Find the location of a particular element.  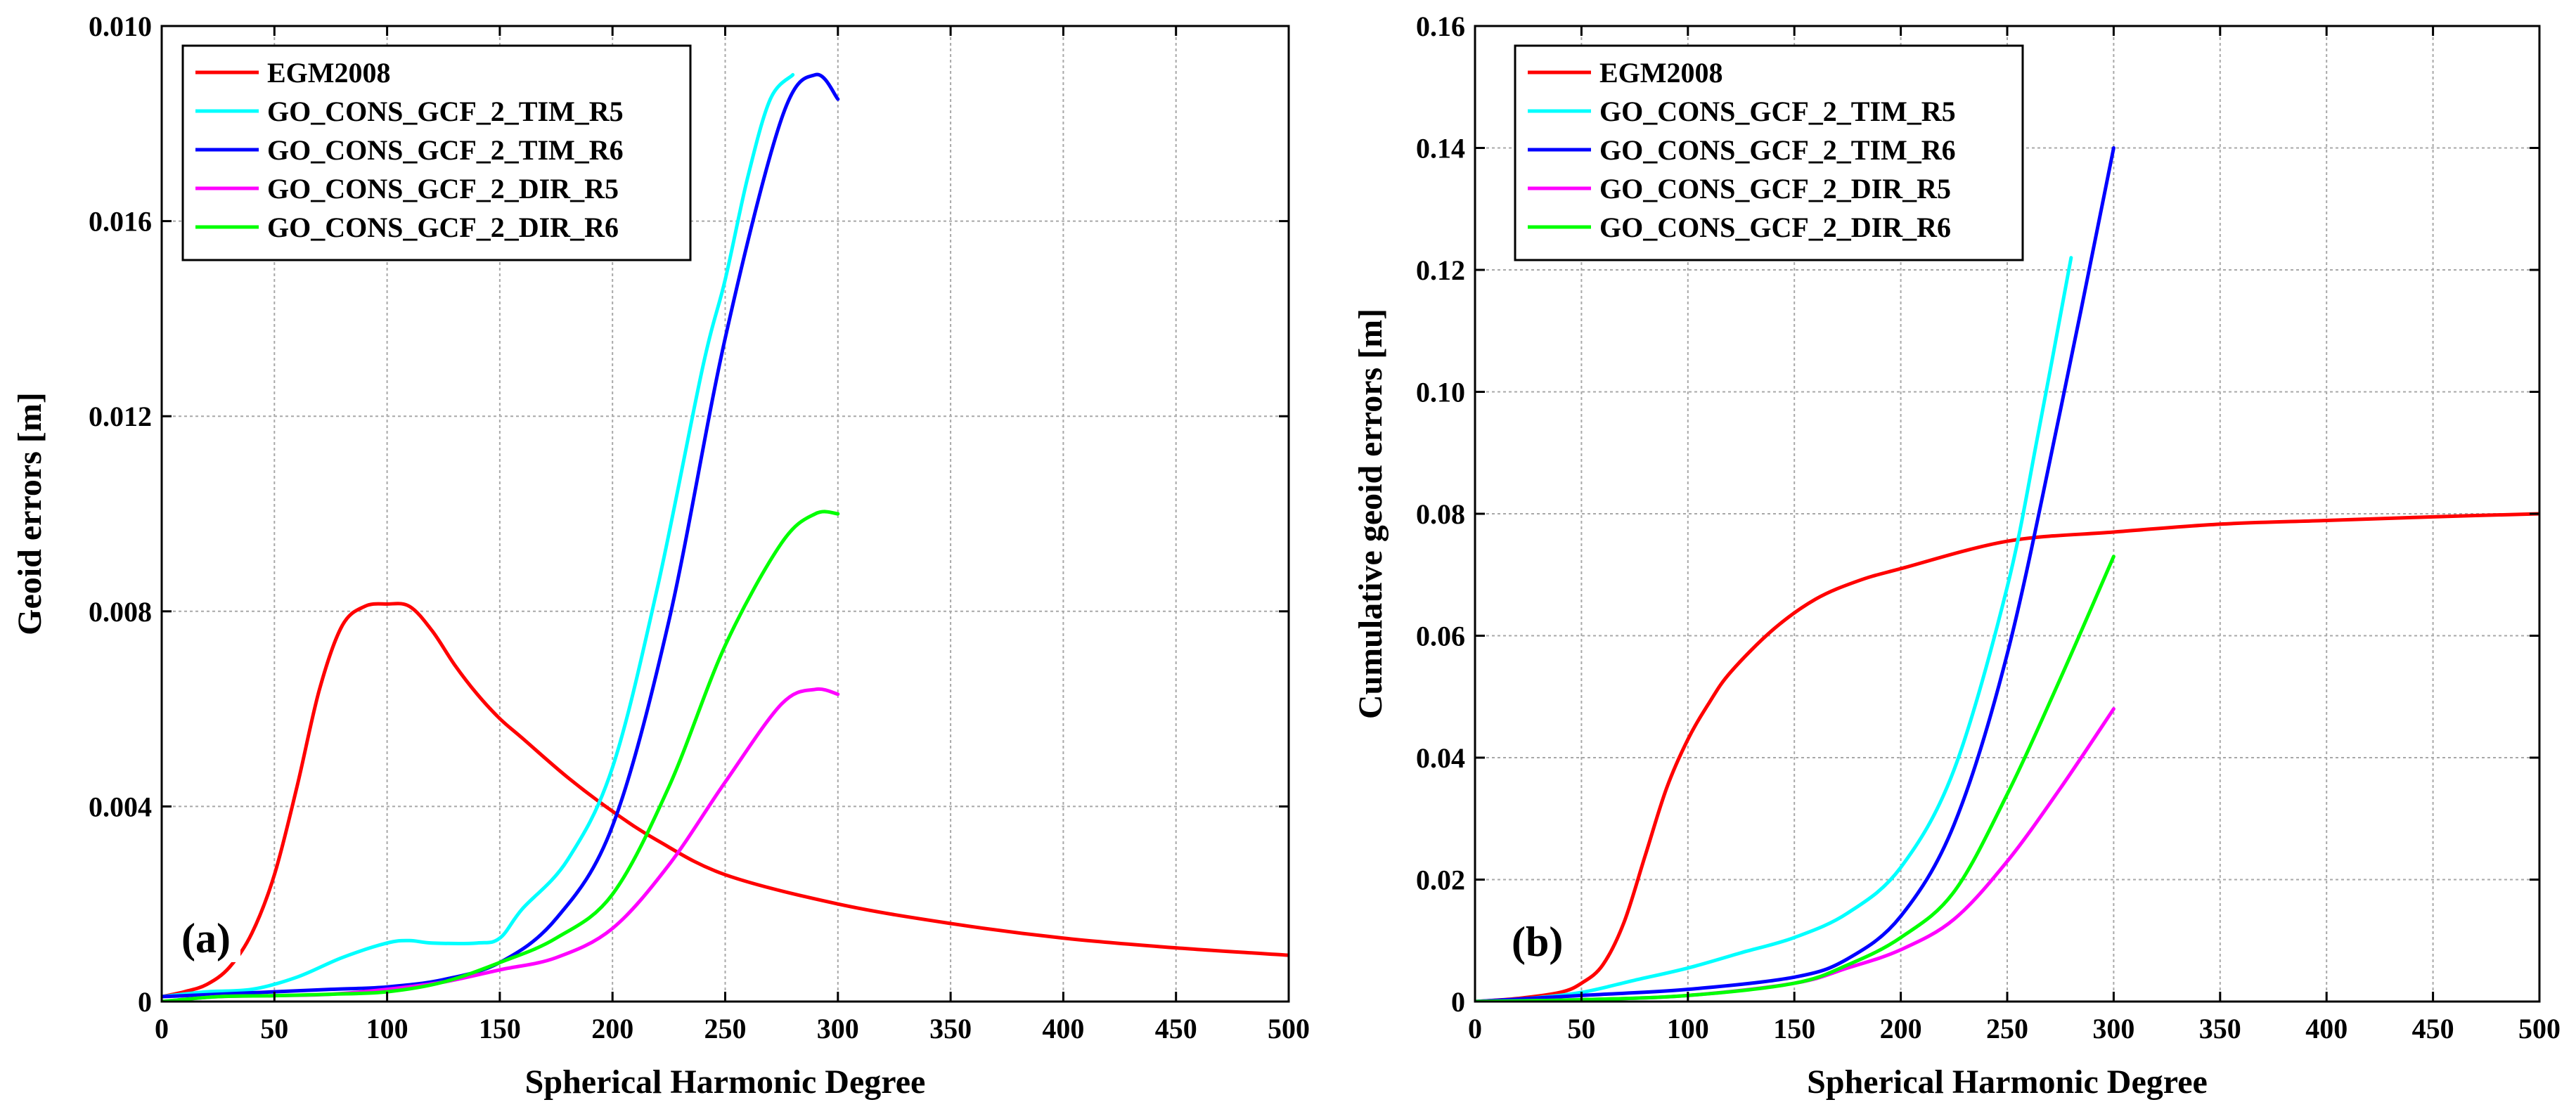

panel-letter: (a) is located at coordinates (206, 938).